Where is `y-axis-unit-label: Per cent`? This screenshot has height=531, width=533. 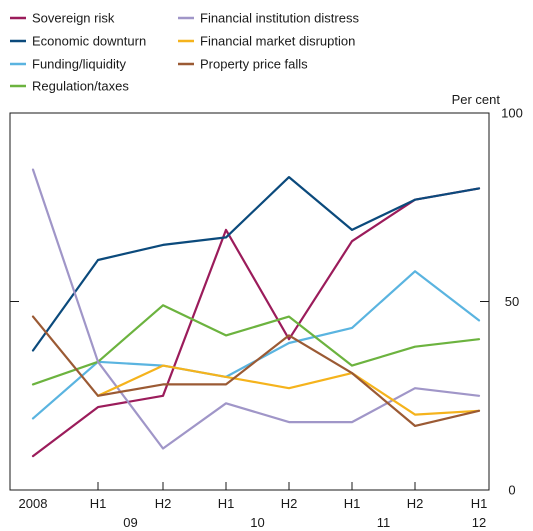
y-axis-unit-label: Per cent is located at coordinates (476, 99).